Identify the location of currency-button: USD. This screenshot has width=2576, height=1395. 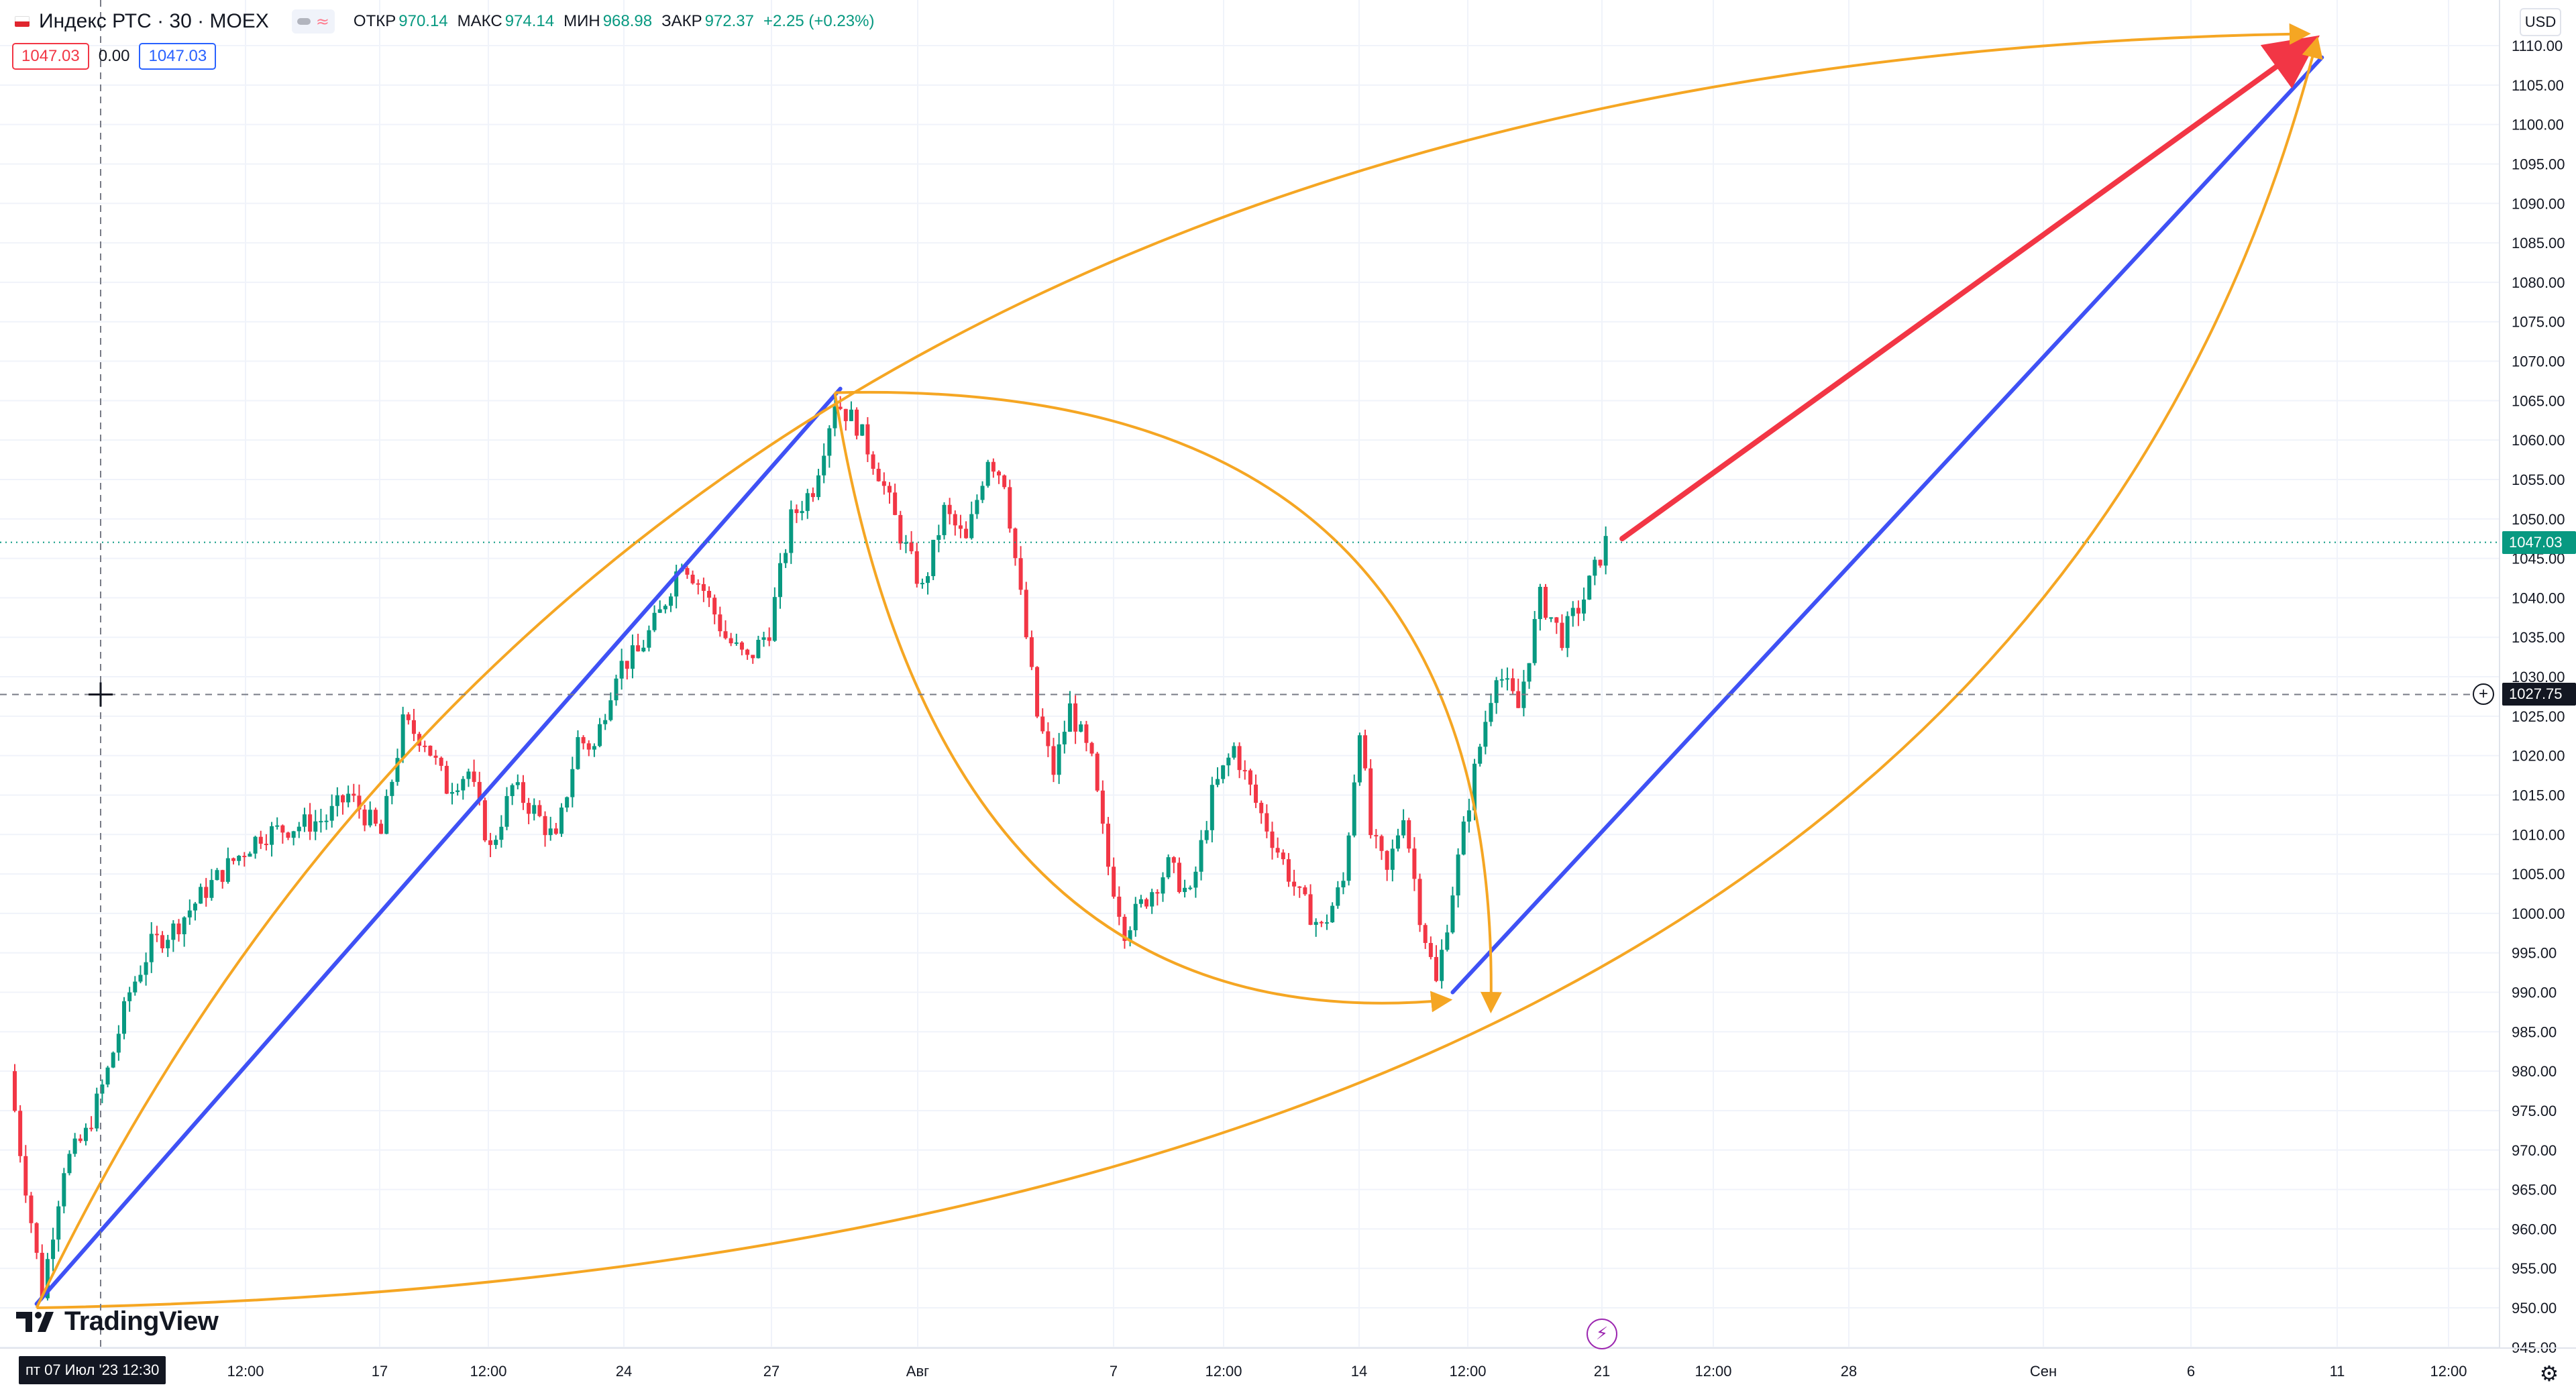
(2540, 22).